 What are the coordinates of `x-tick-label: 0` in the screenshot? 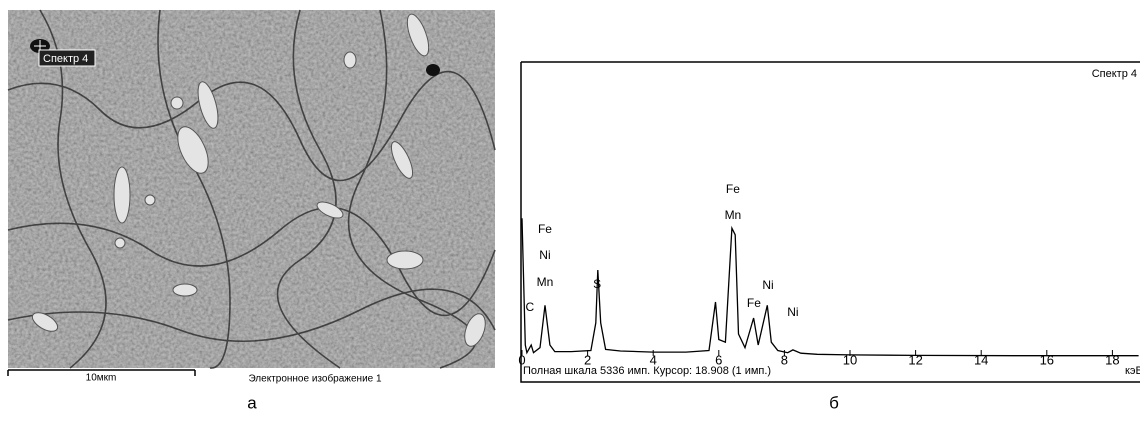 It's located at (521, 359).